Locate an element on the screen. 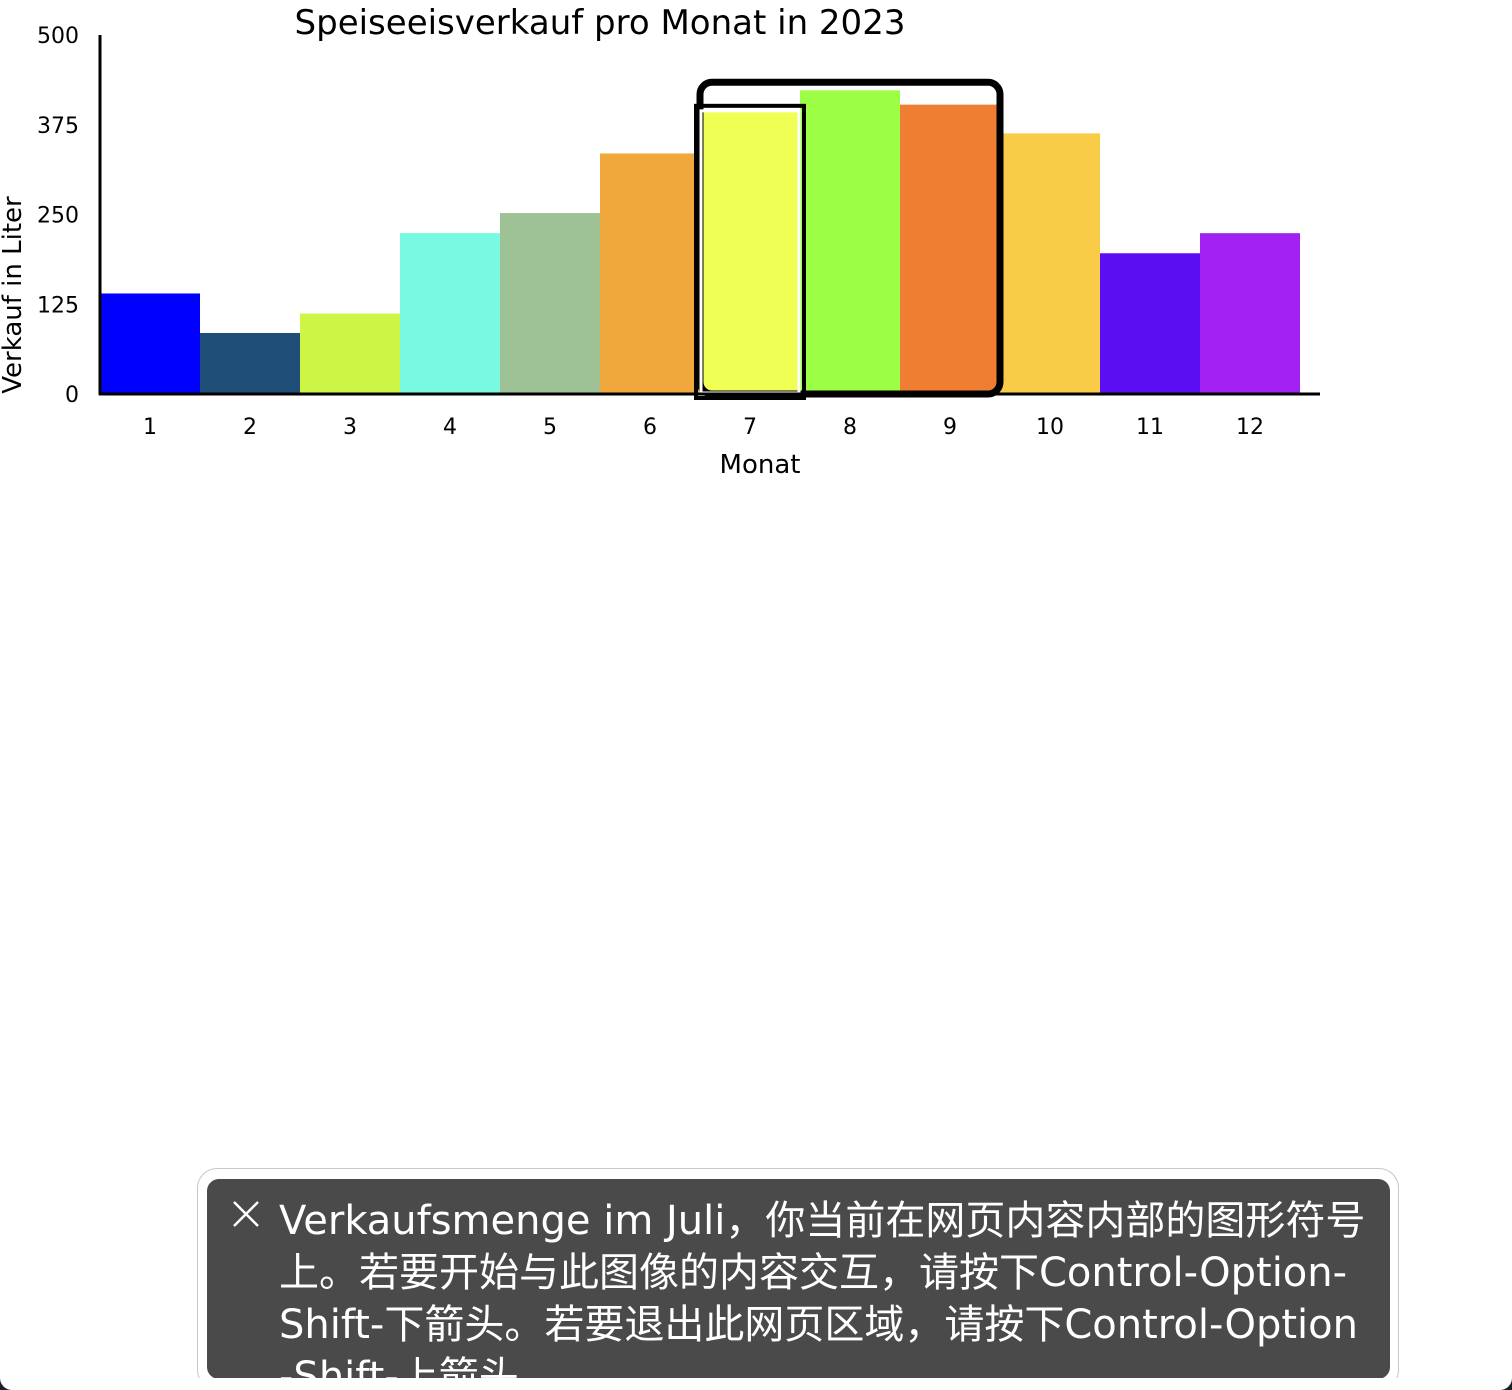 This screenshot has height=1390, width=1512. x-axis-ticks: 1 2 3 4 5 6 7 8 9 10 11 12 is located at coordinates (703, 427).